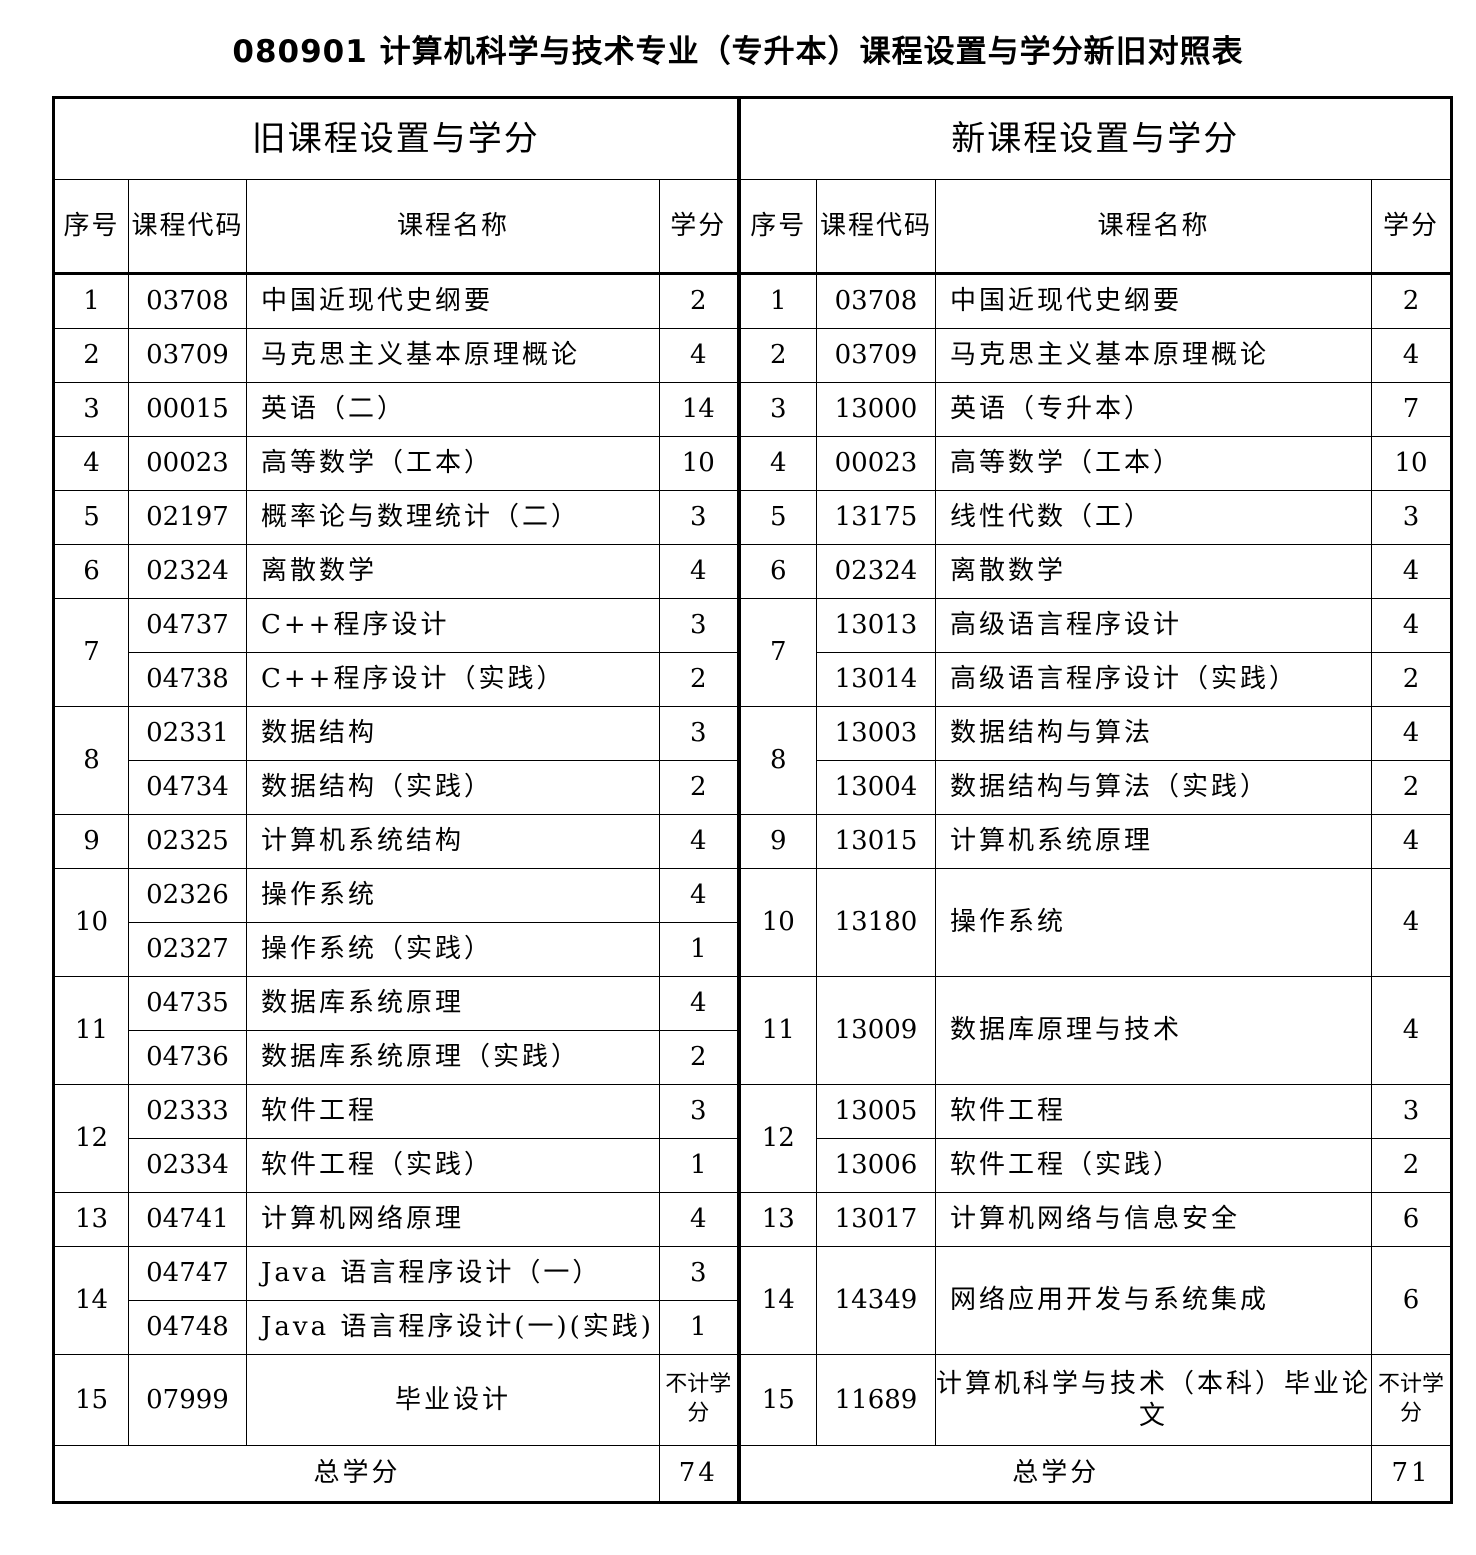 This screenshot has height=1555, width=1476. I want to click on old-seq: 15, so click(91, 1400).